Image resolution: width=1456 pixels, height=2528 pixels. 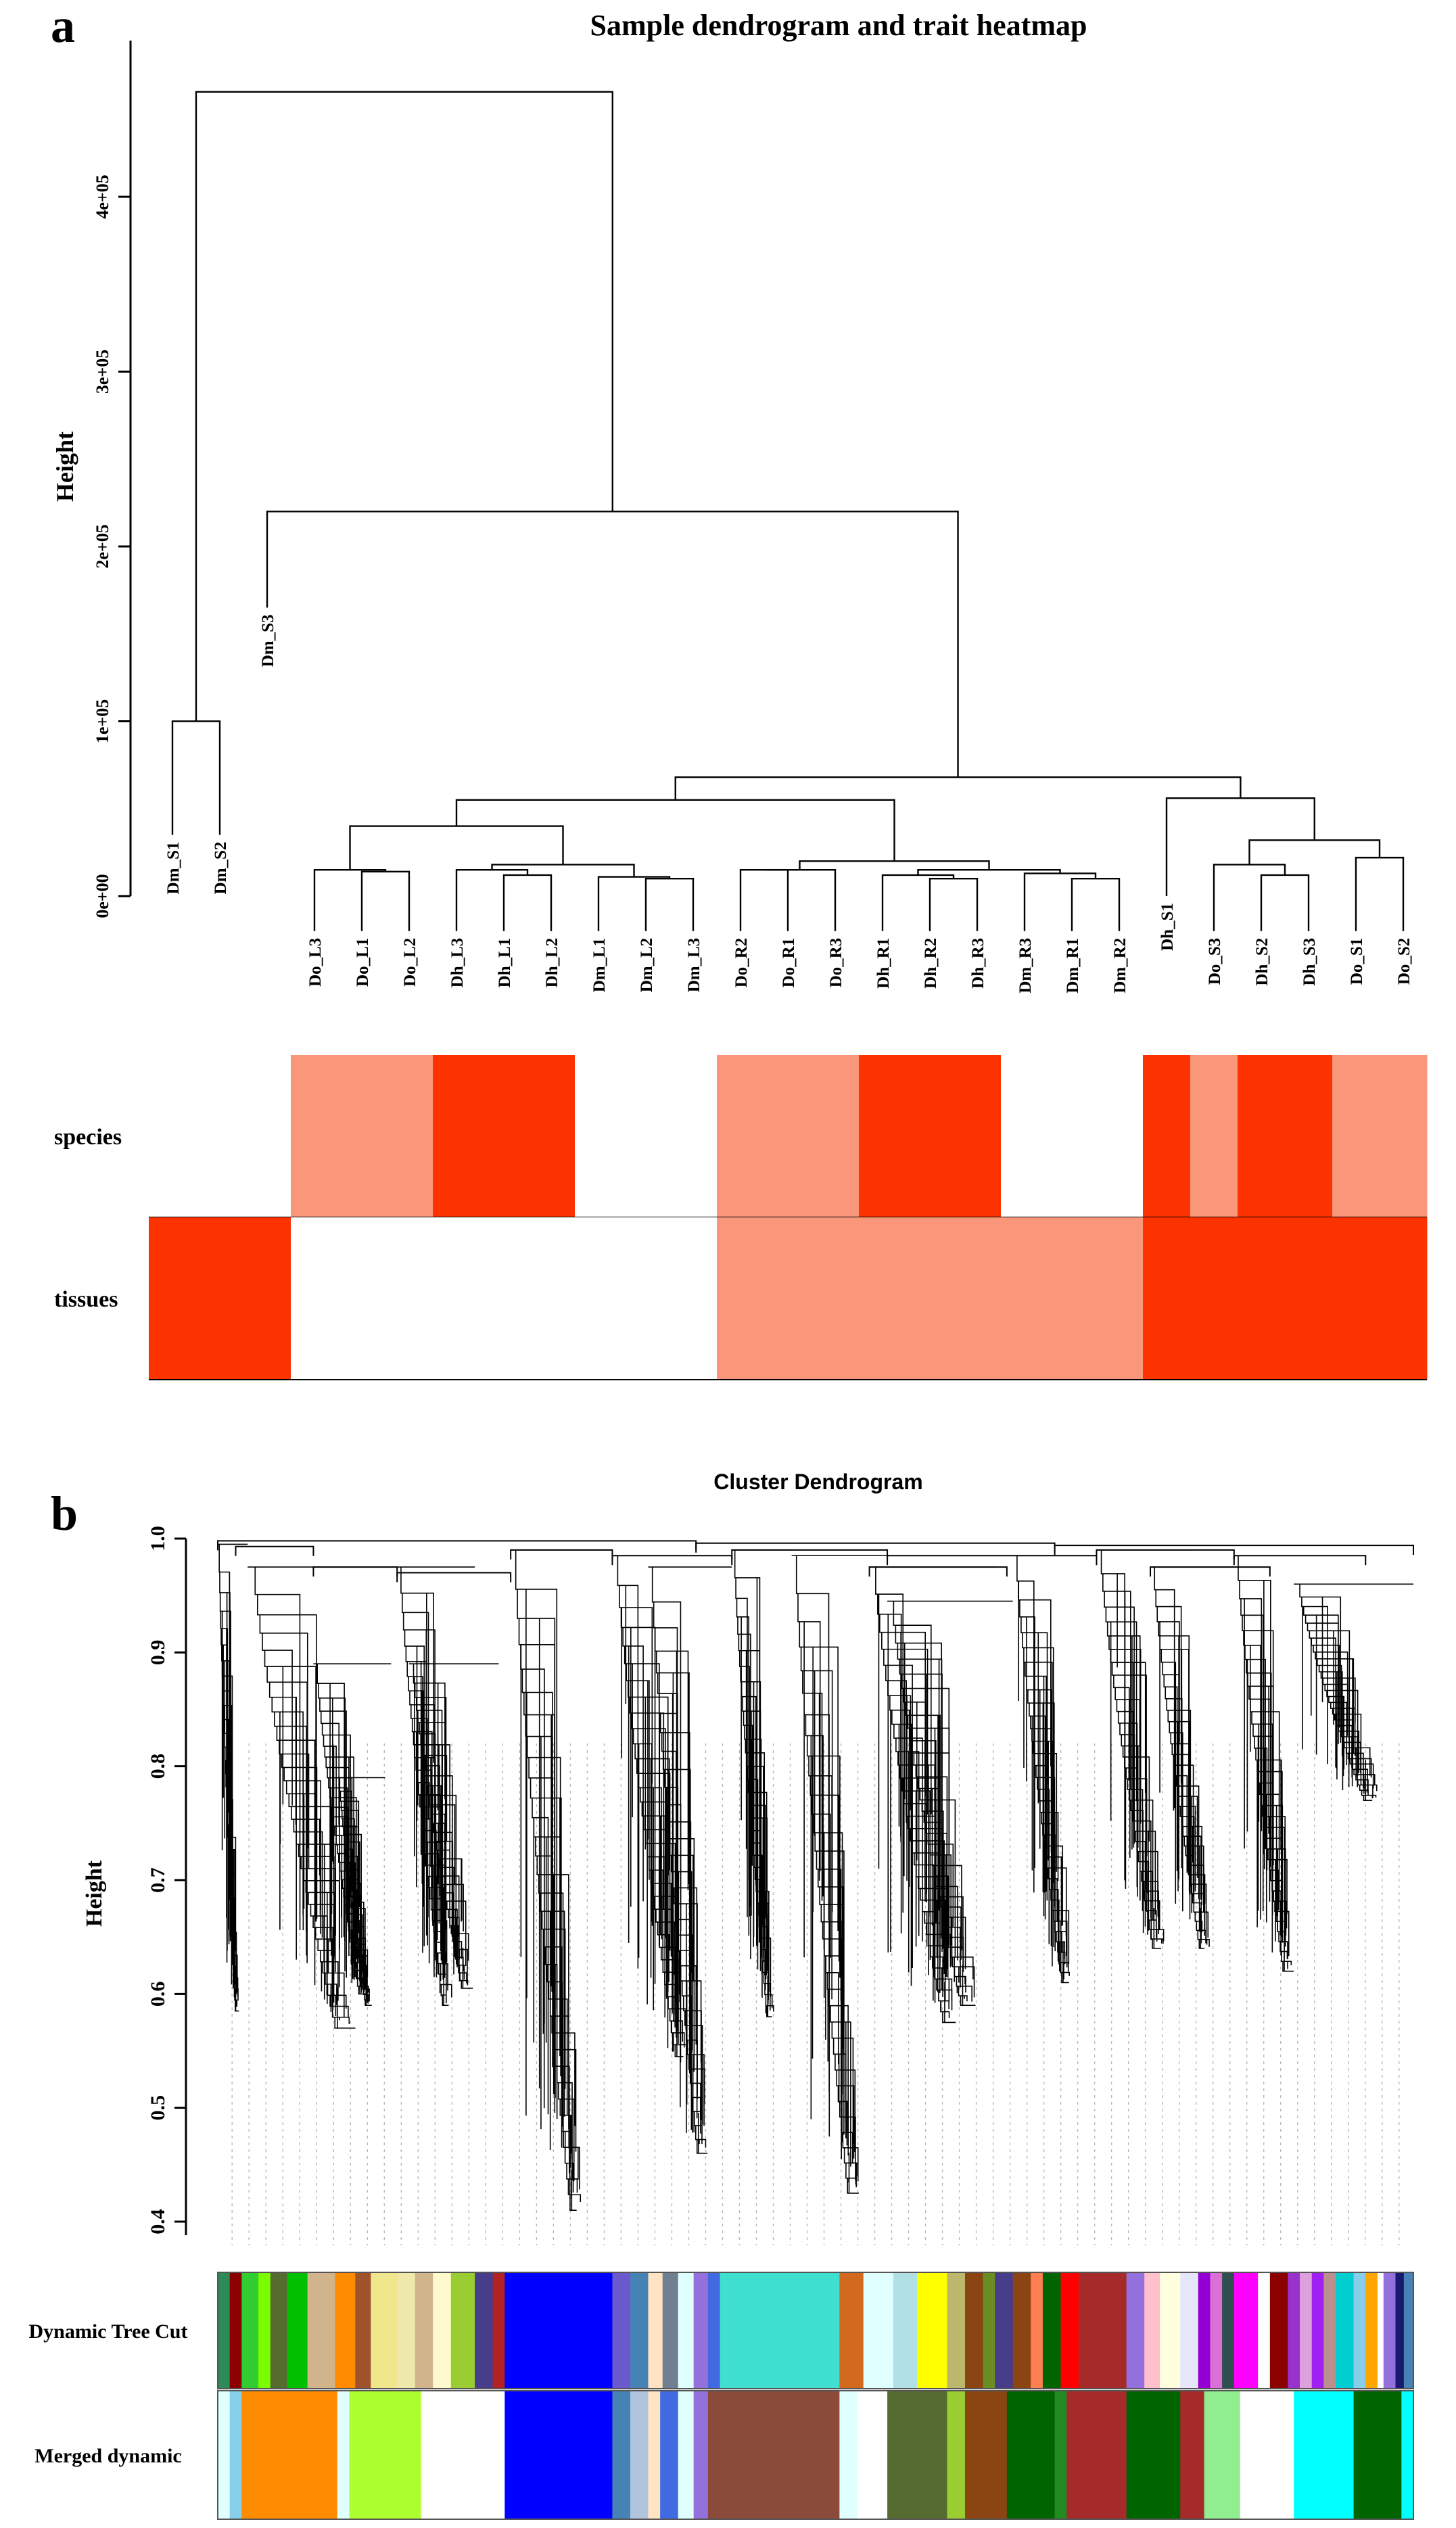 I want to click on y-tick-label-3: 3e+05, so click(x=103, y=372).